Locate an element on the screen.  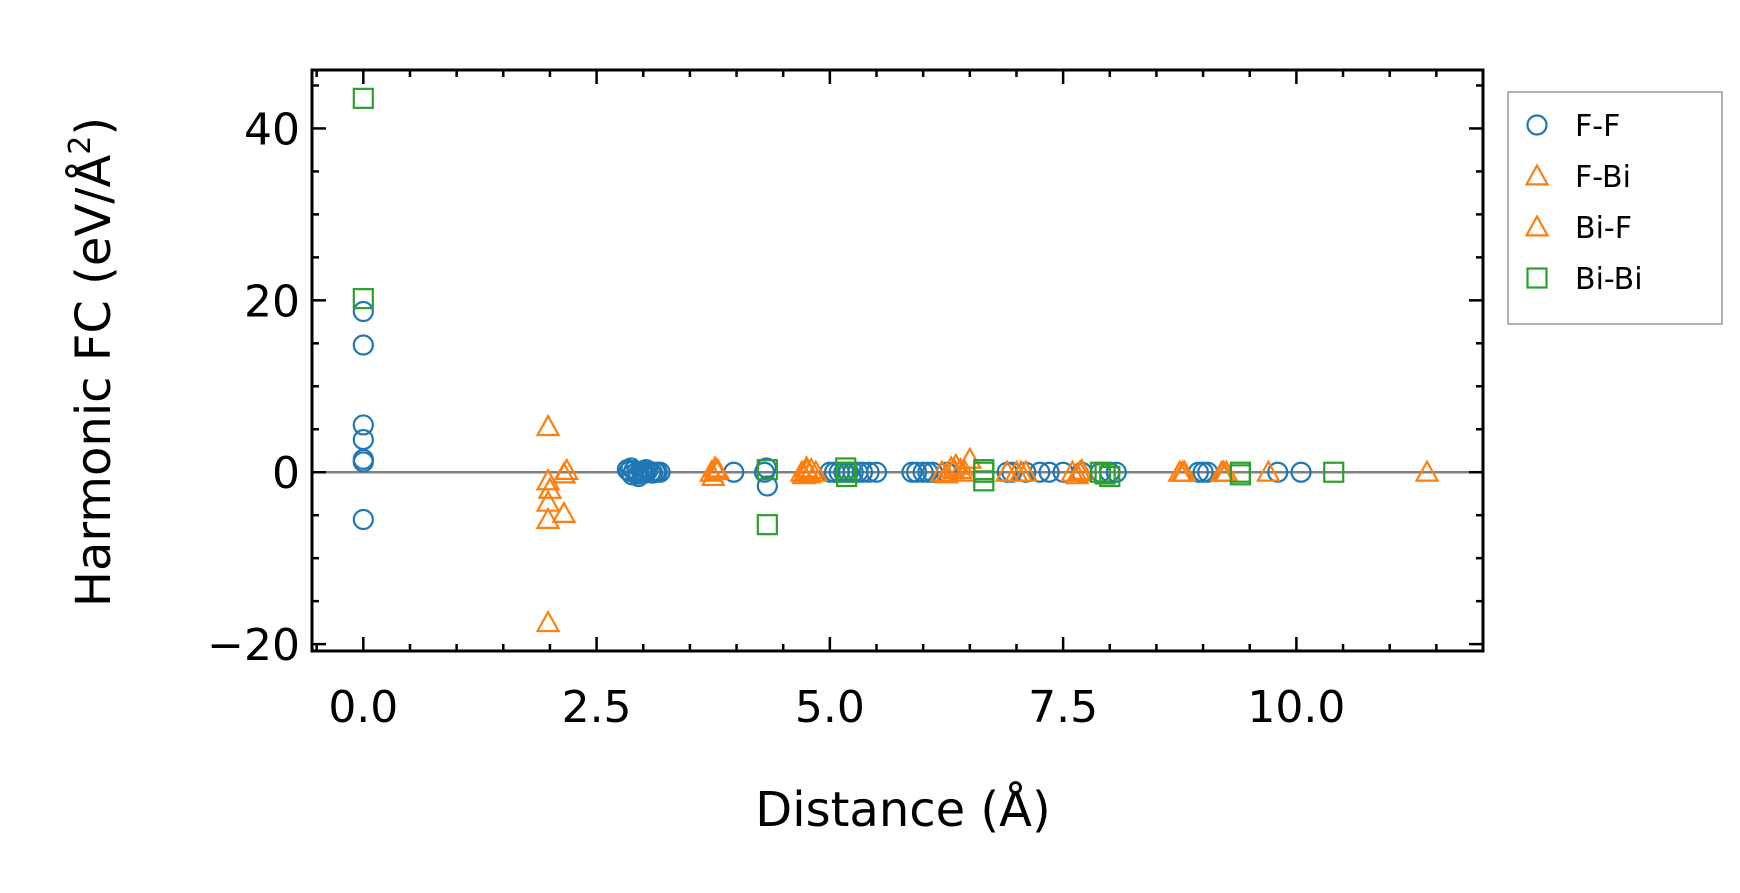
y-axis-label: Harmonic FC (eV/Å2) is located at coordinates (92, 362).